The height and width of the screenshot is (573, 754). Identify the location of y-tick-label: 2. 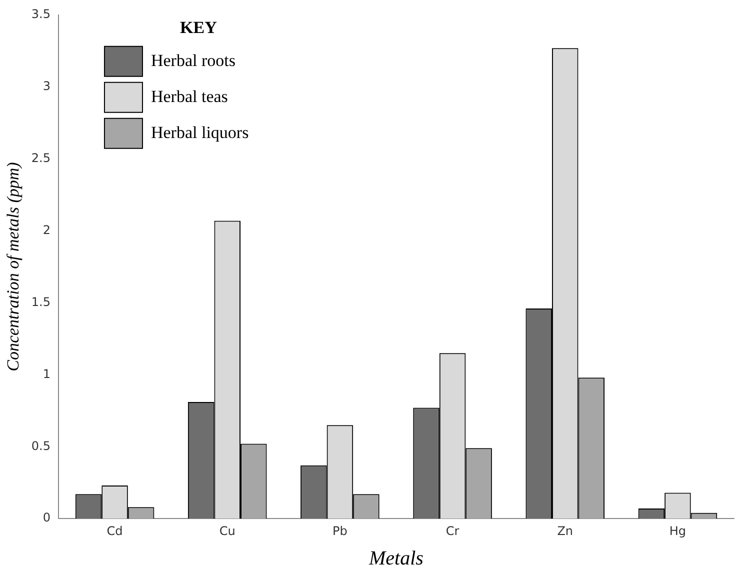
(46, 229).